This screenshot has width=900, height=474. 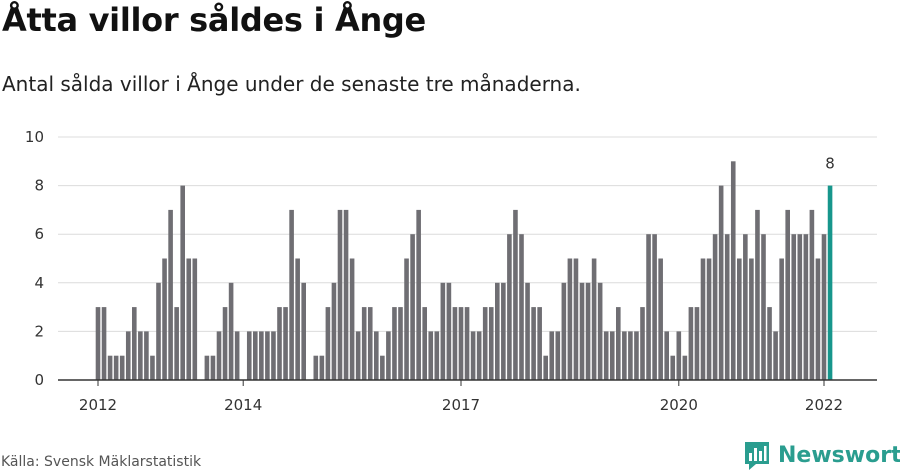 I want to click on y-tick-label: 6, so click(x=39, y=234).